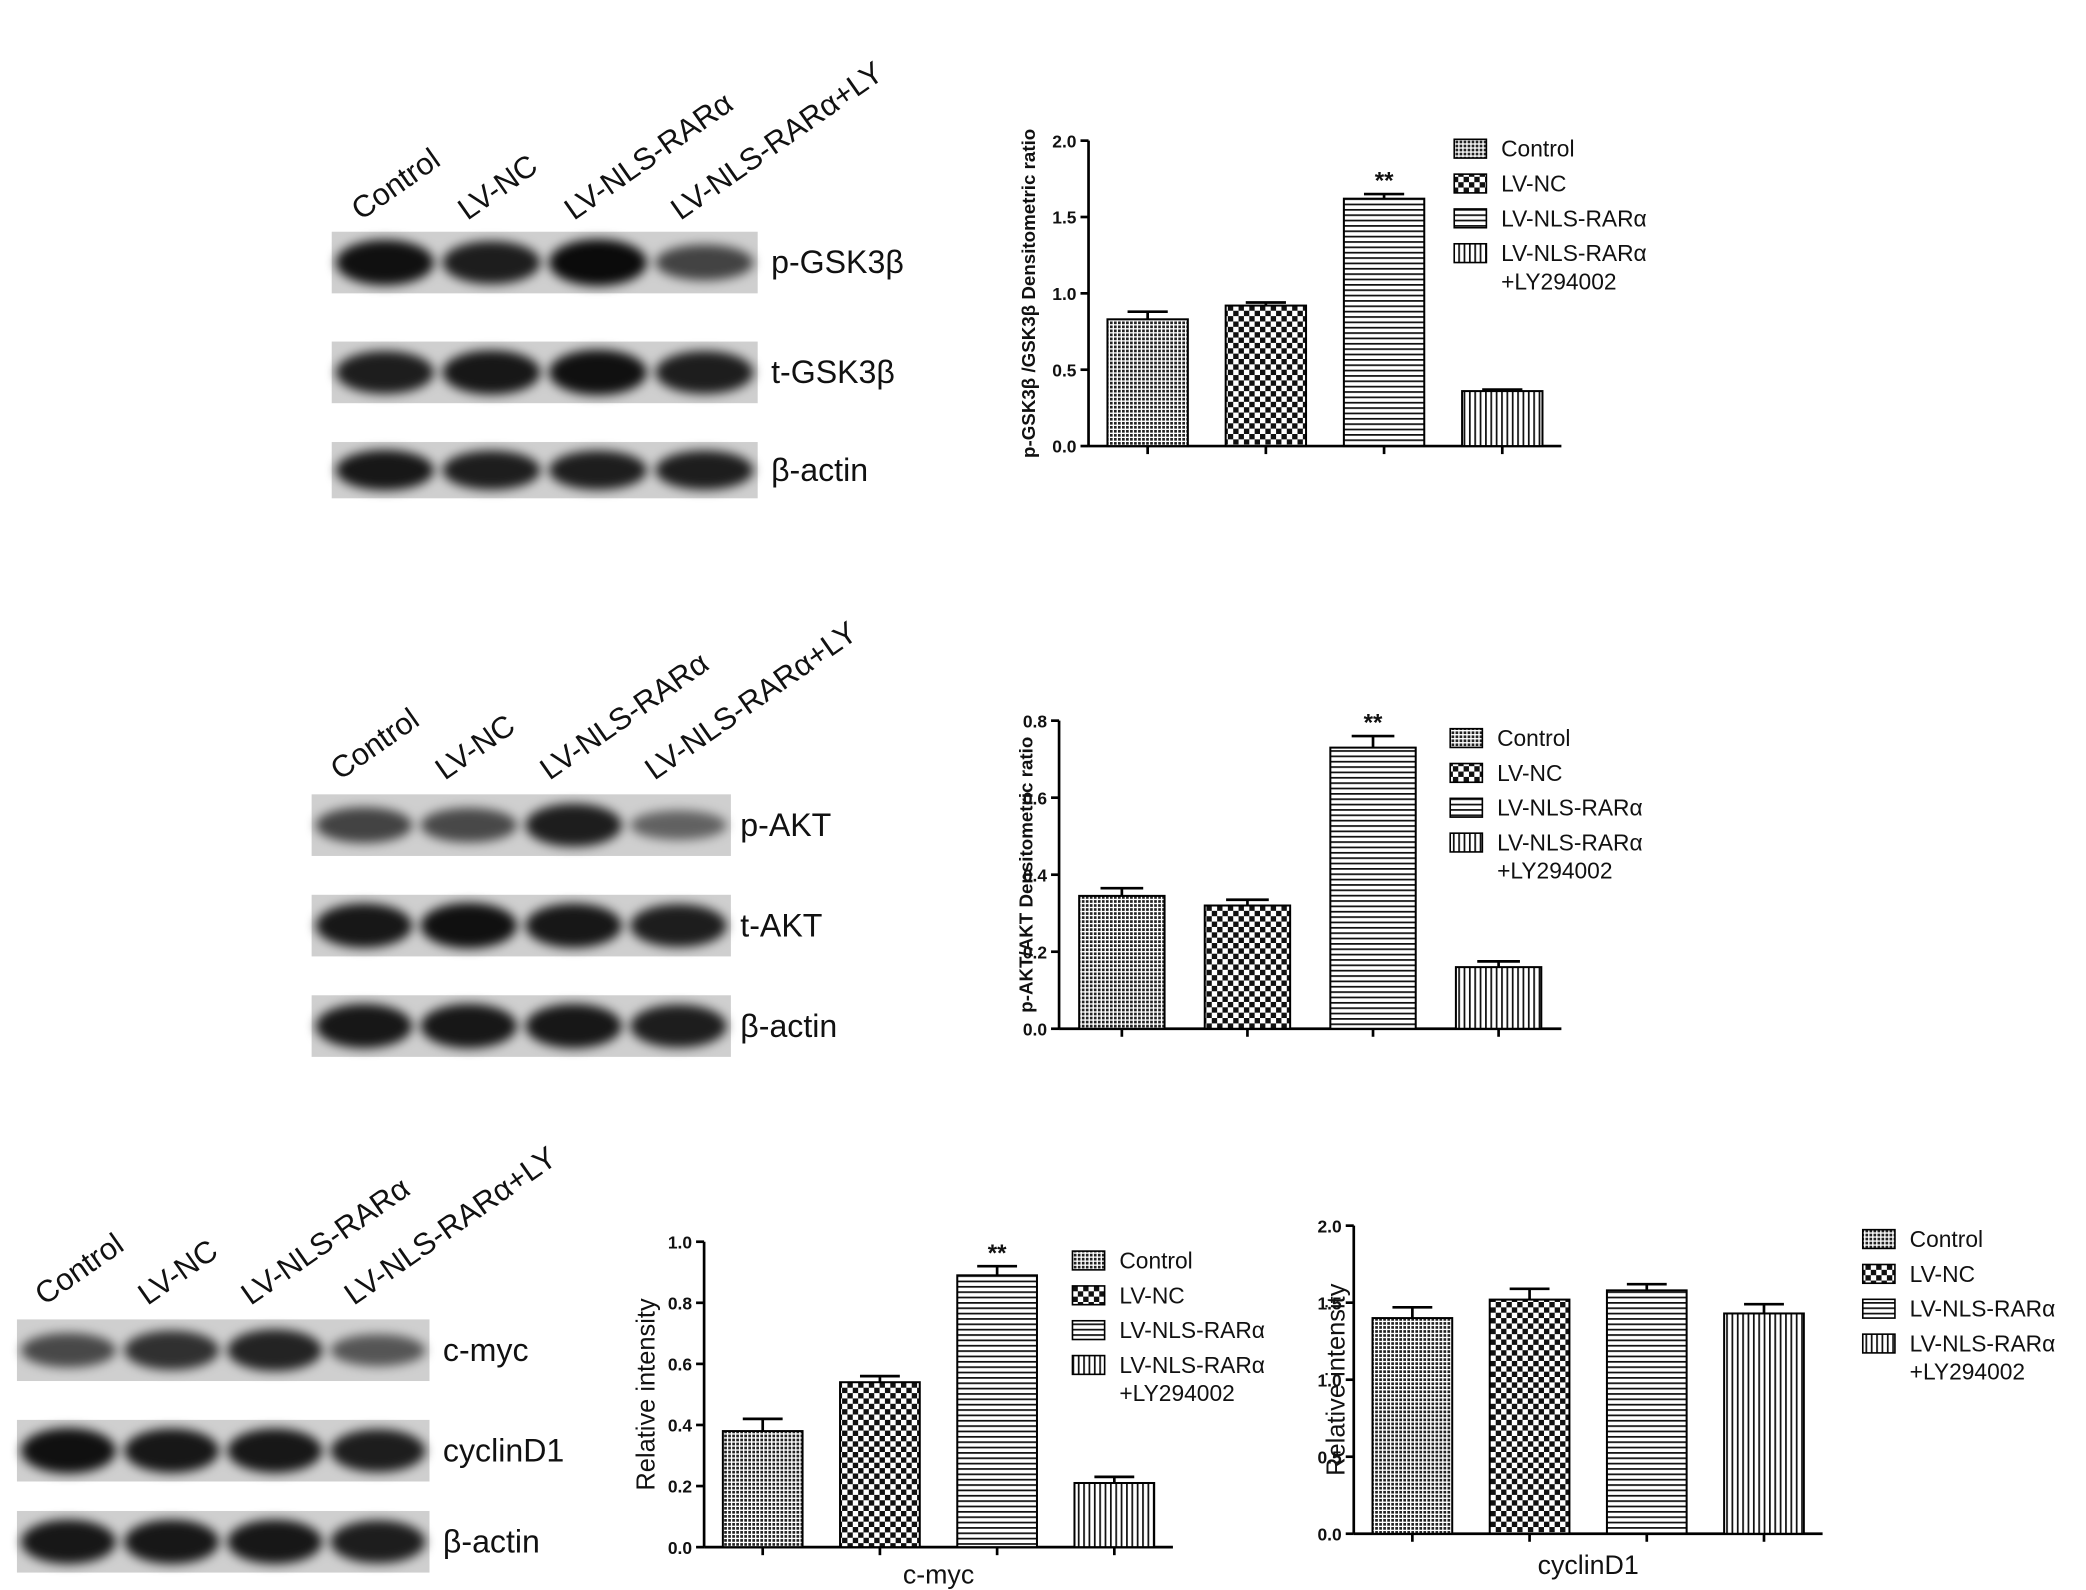 The height and width of the screenshot is (1590, 2086). I want to click on y-axis-label: p-AKT/AKT Densitometric ratio, so click(1025, 875).